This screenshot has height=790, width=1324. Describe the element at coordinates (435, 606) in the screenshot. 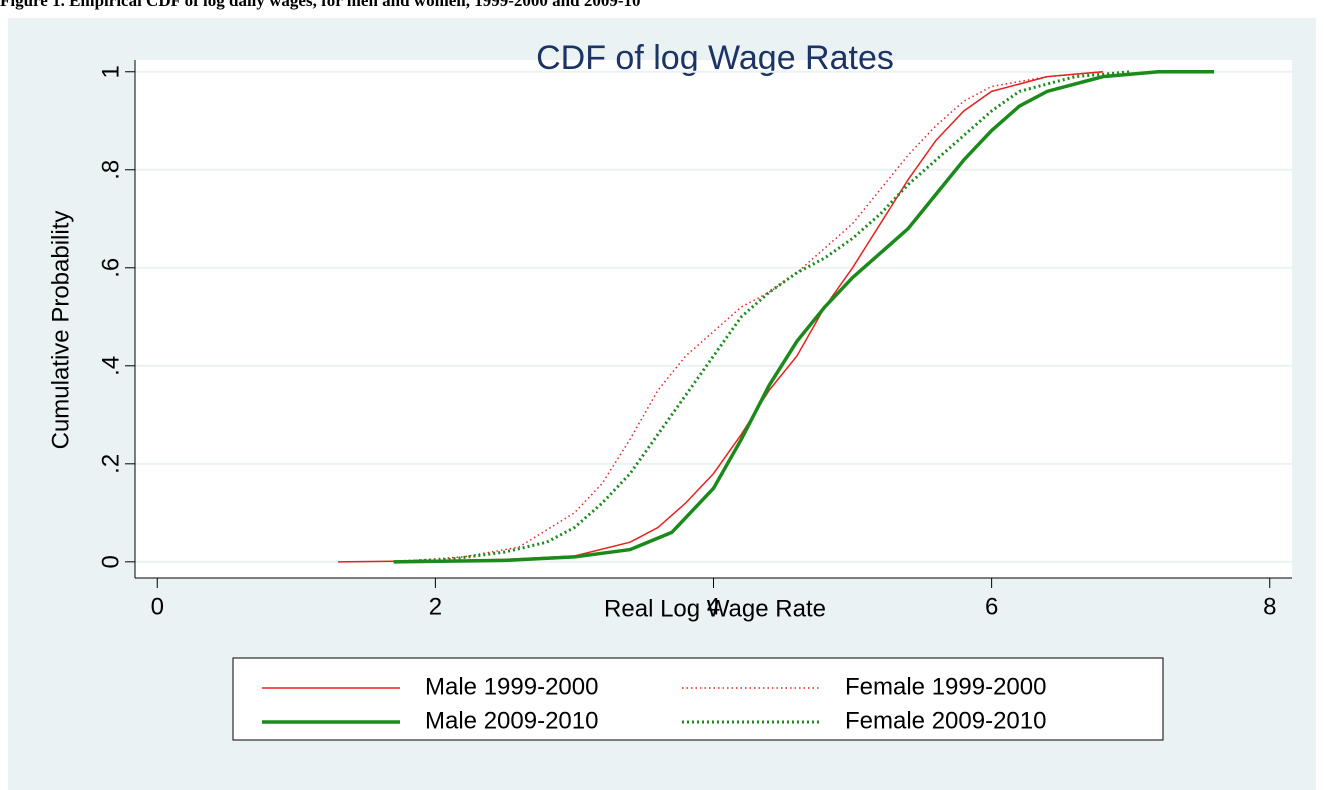

I see `x-tick-label: 2` at that location.